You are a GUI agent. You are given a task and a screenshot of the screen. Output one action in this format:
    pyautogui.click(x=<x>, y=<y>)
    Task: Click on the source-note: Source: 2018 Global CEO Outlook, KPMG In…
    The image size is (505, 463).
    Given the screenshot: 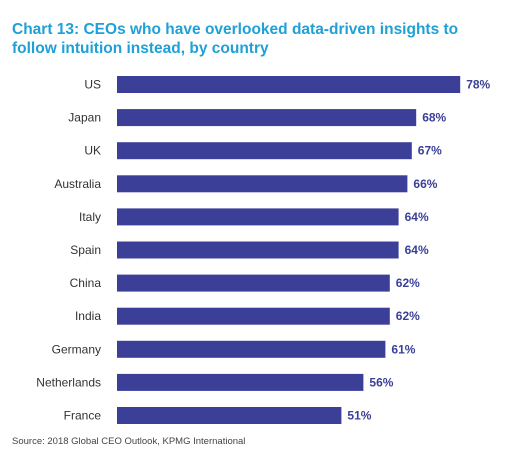 What is the action you would take?
    pyautogui.click(x=129, y=441)
    